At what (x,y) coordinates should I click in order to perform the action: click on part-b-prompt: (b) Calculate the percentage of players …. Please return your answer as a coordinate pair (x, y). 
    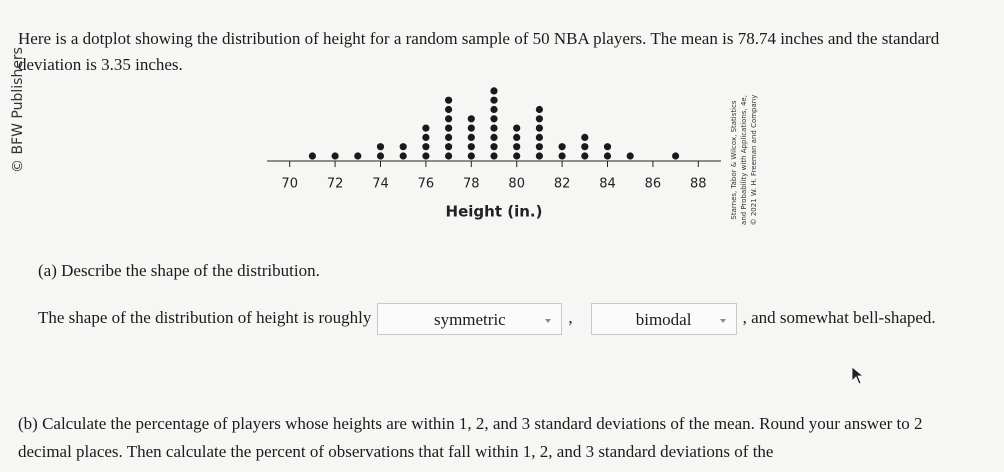
    Looking at the image, I should click on (470, 437).